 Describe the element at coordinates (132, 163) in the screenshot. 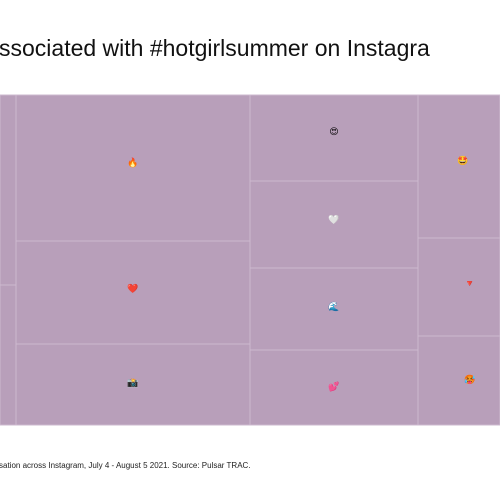

I see `tile-label: 🔥` at that location.